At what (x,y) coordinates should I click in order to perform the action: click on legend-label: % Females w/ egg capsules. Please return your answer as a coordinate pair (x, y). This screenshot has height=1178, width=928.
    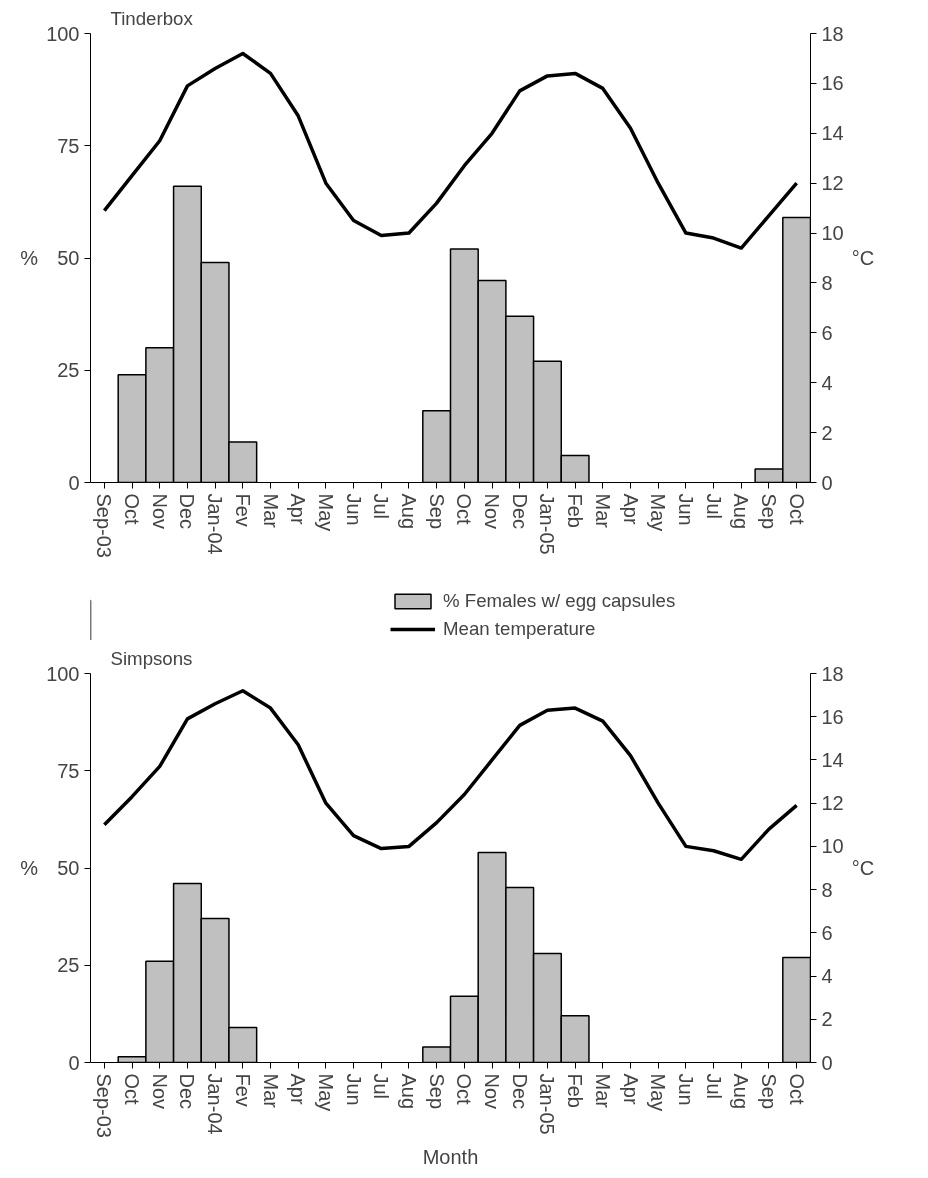
    Looking at the image, I should click on (559, 601).